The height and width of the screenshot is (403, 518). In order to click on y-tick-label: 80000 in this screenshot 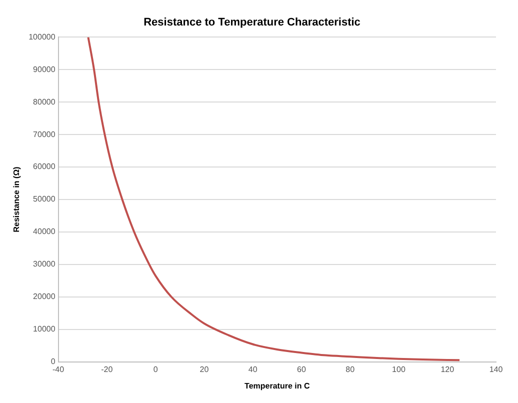, I will do `click(44, 101)`.